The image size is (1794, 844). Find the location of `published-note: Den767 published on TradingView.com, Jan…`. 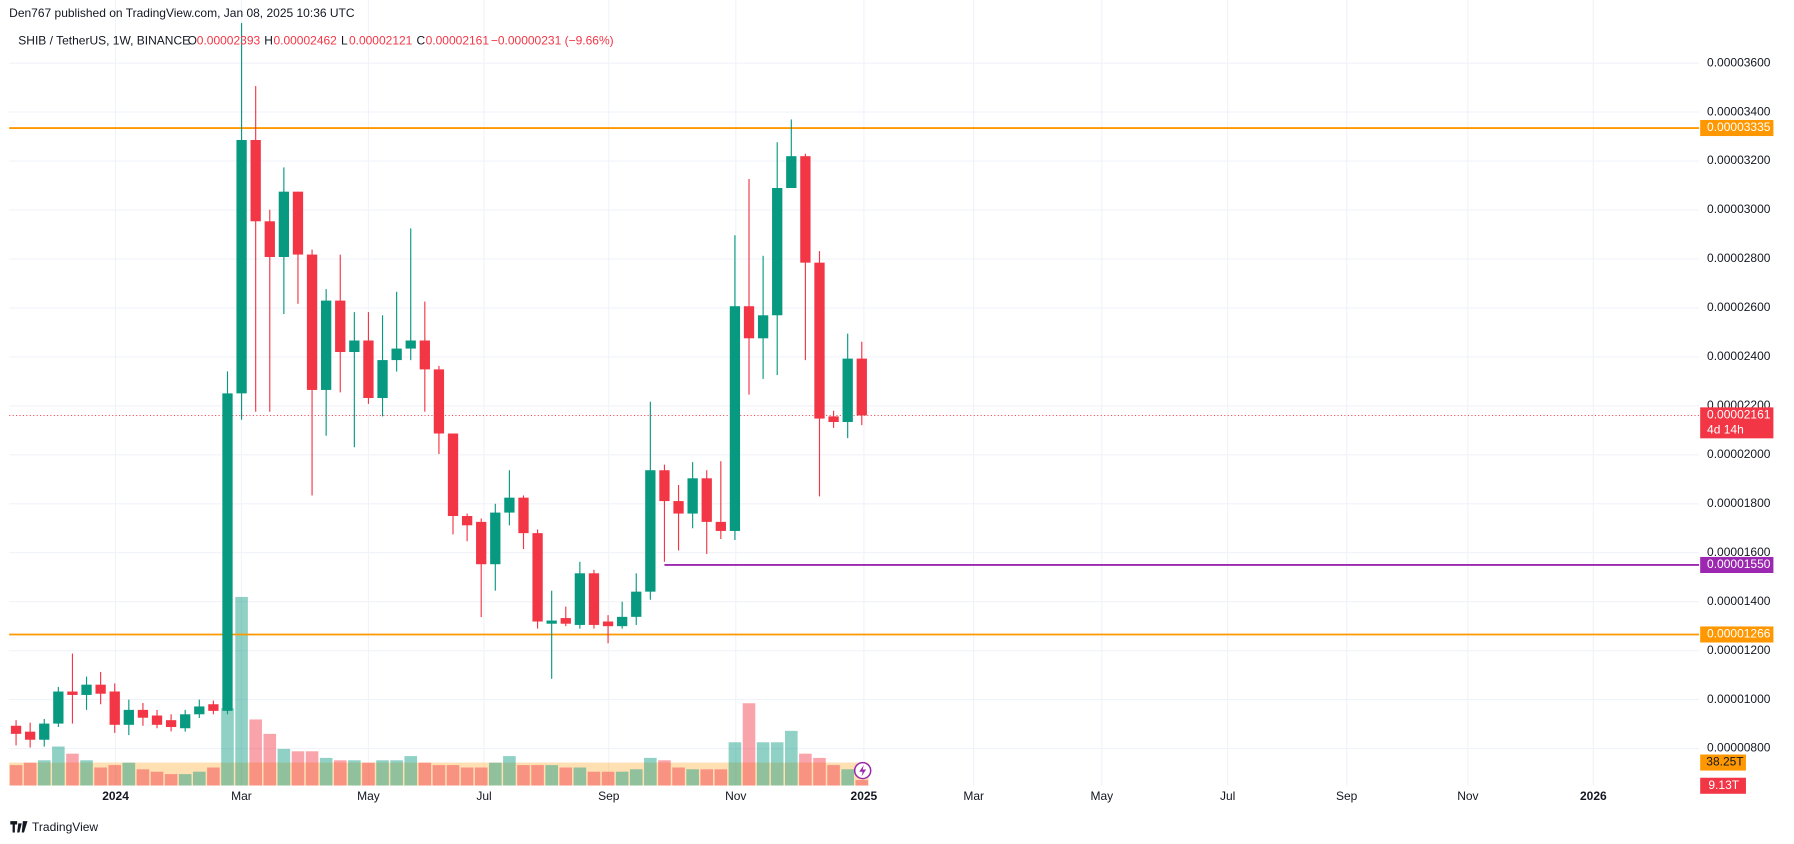

published-note: Den767 published on TradingView.com, Jan… is located at coordinates (182, 13).